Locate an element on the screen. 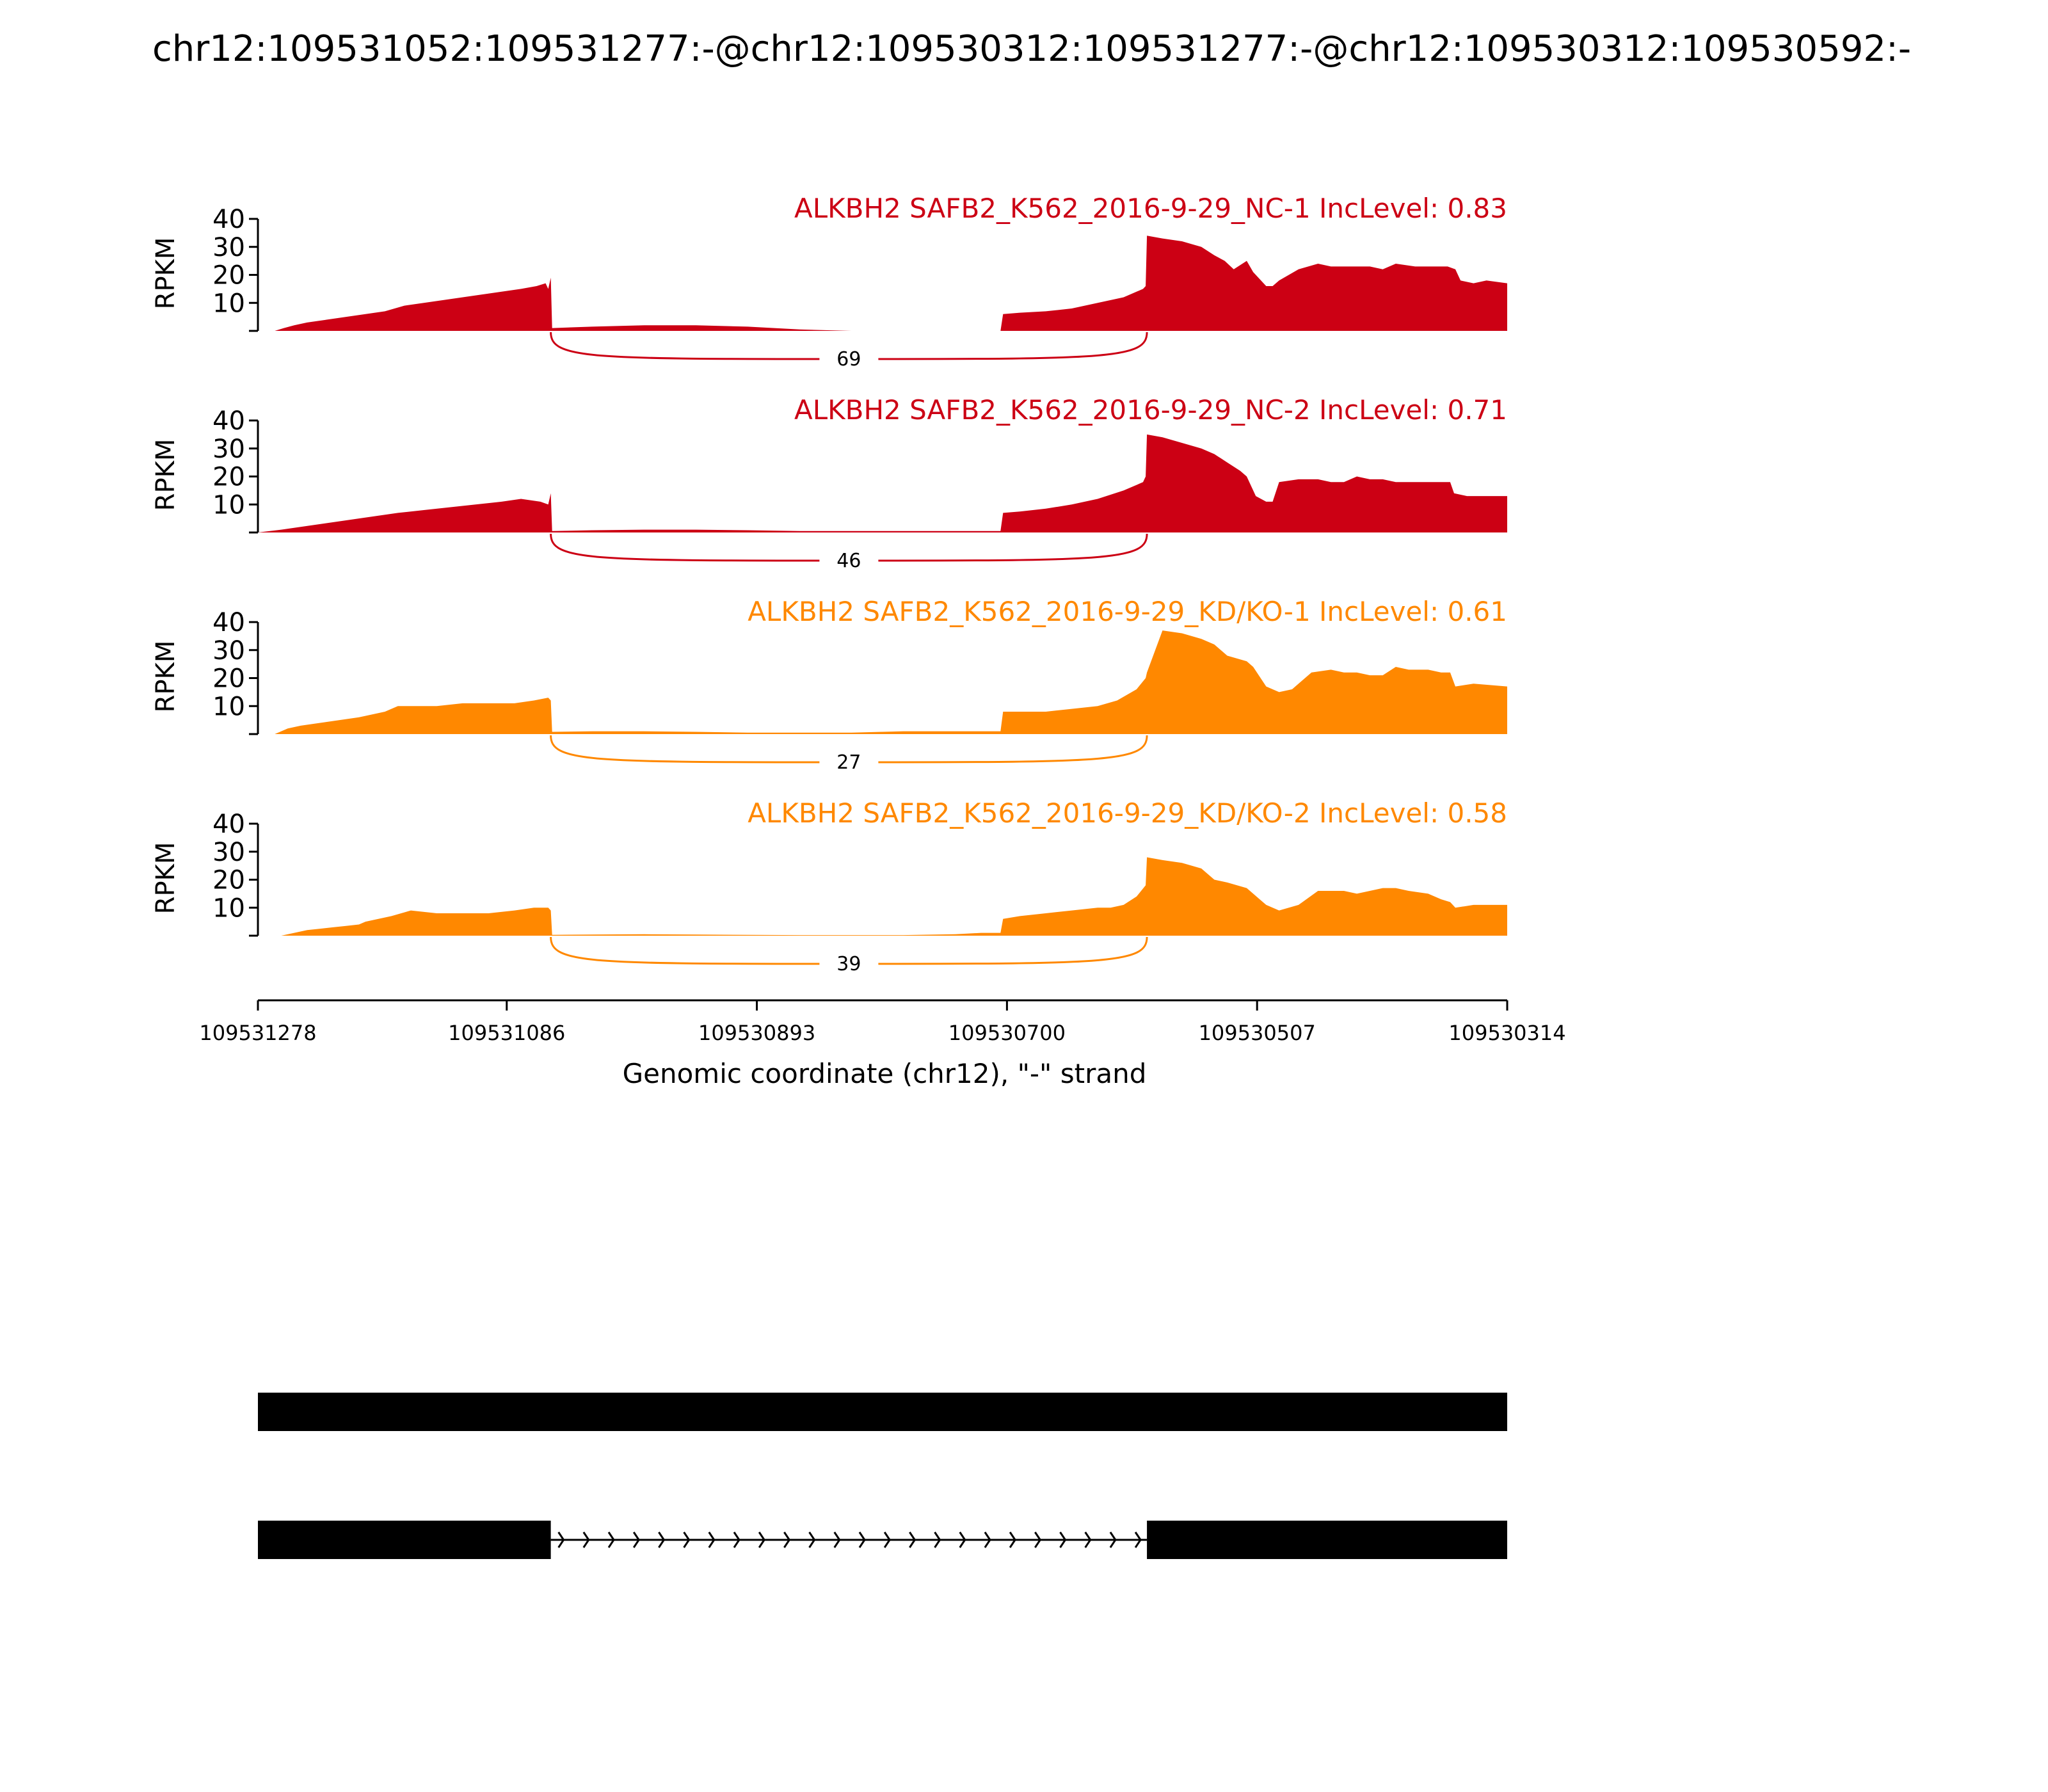 The height and width of the screenshot is (1792, 2048). track-1-junction-count: 69 is located at coordinates (848, 359).